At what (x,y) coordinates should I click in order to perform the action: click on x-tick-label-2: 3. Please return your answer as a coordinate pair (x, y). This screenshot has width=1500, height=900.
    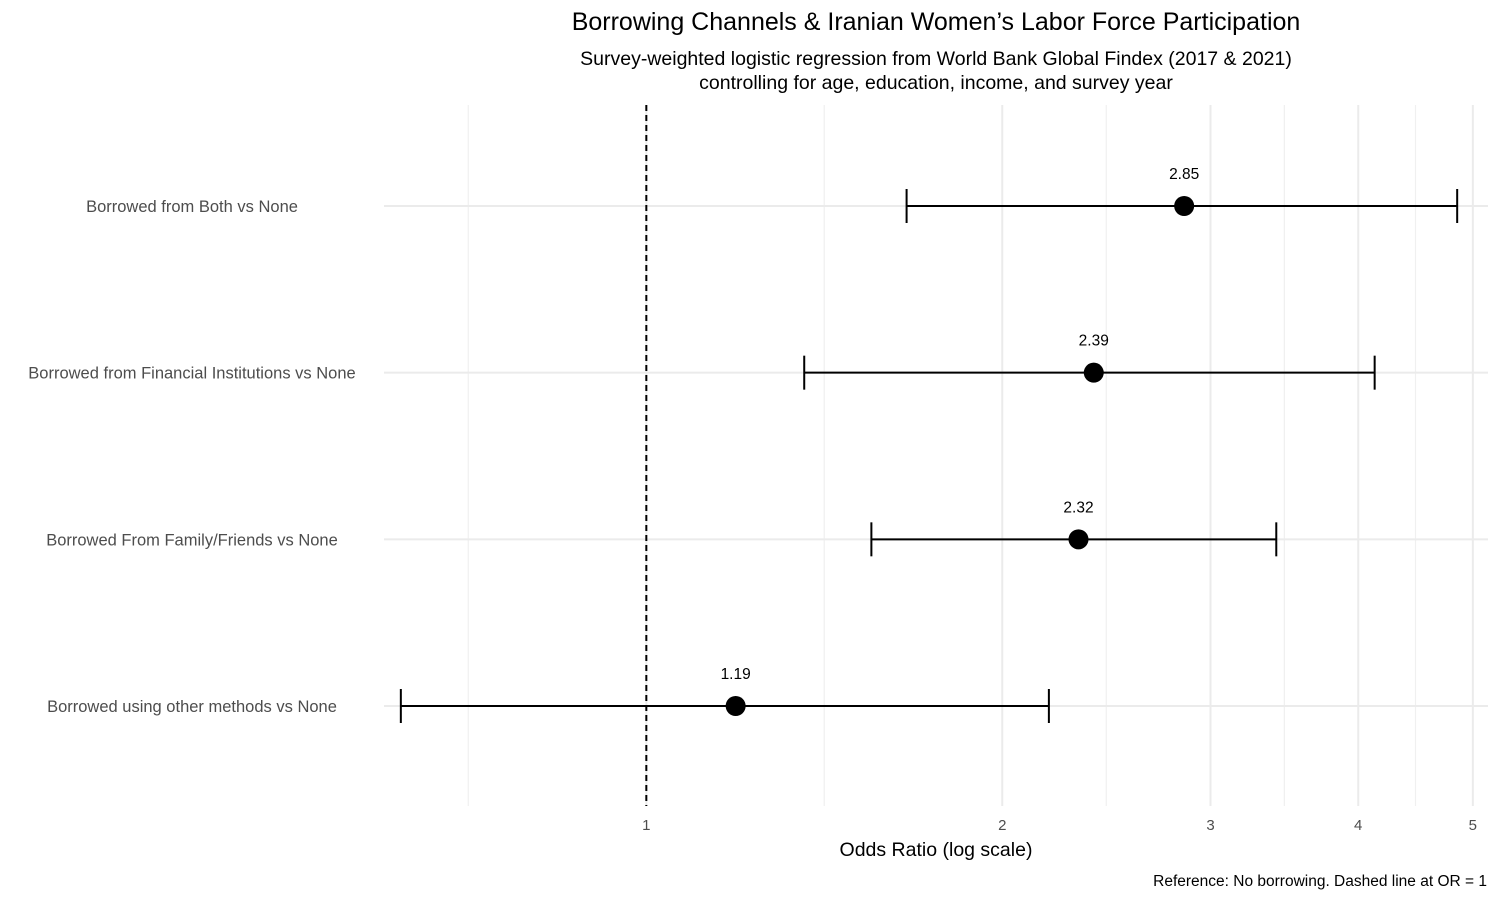
    Looking at the image, I should click on (1210, 825).